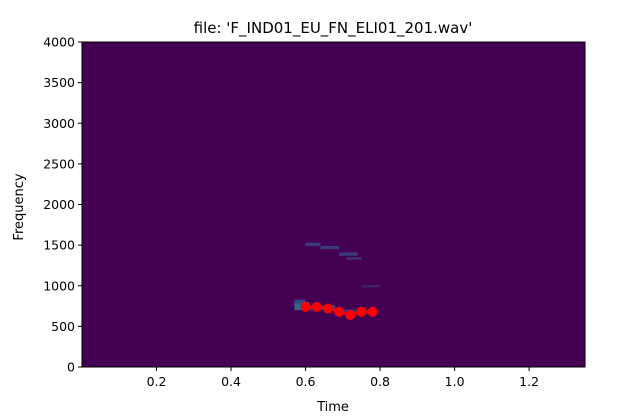 This screenshot has width=626, height=420. What do you see at coordinates (343, 378) in the screenshot?
I see `x-axis: 0.2 0.4 0.6 0.8 1.0 1.2` at bounding box center [343, 378].